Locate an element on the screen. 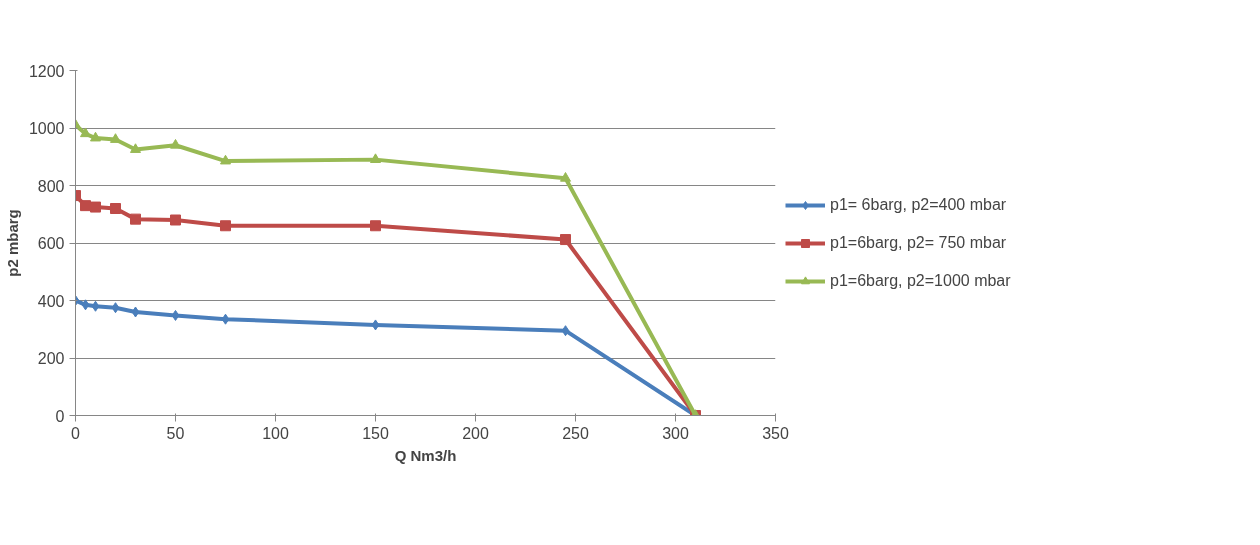 This screenshot has width=1260, height=545. y-tick-label: 200 is located at coordinates (51, 358).